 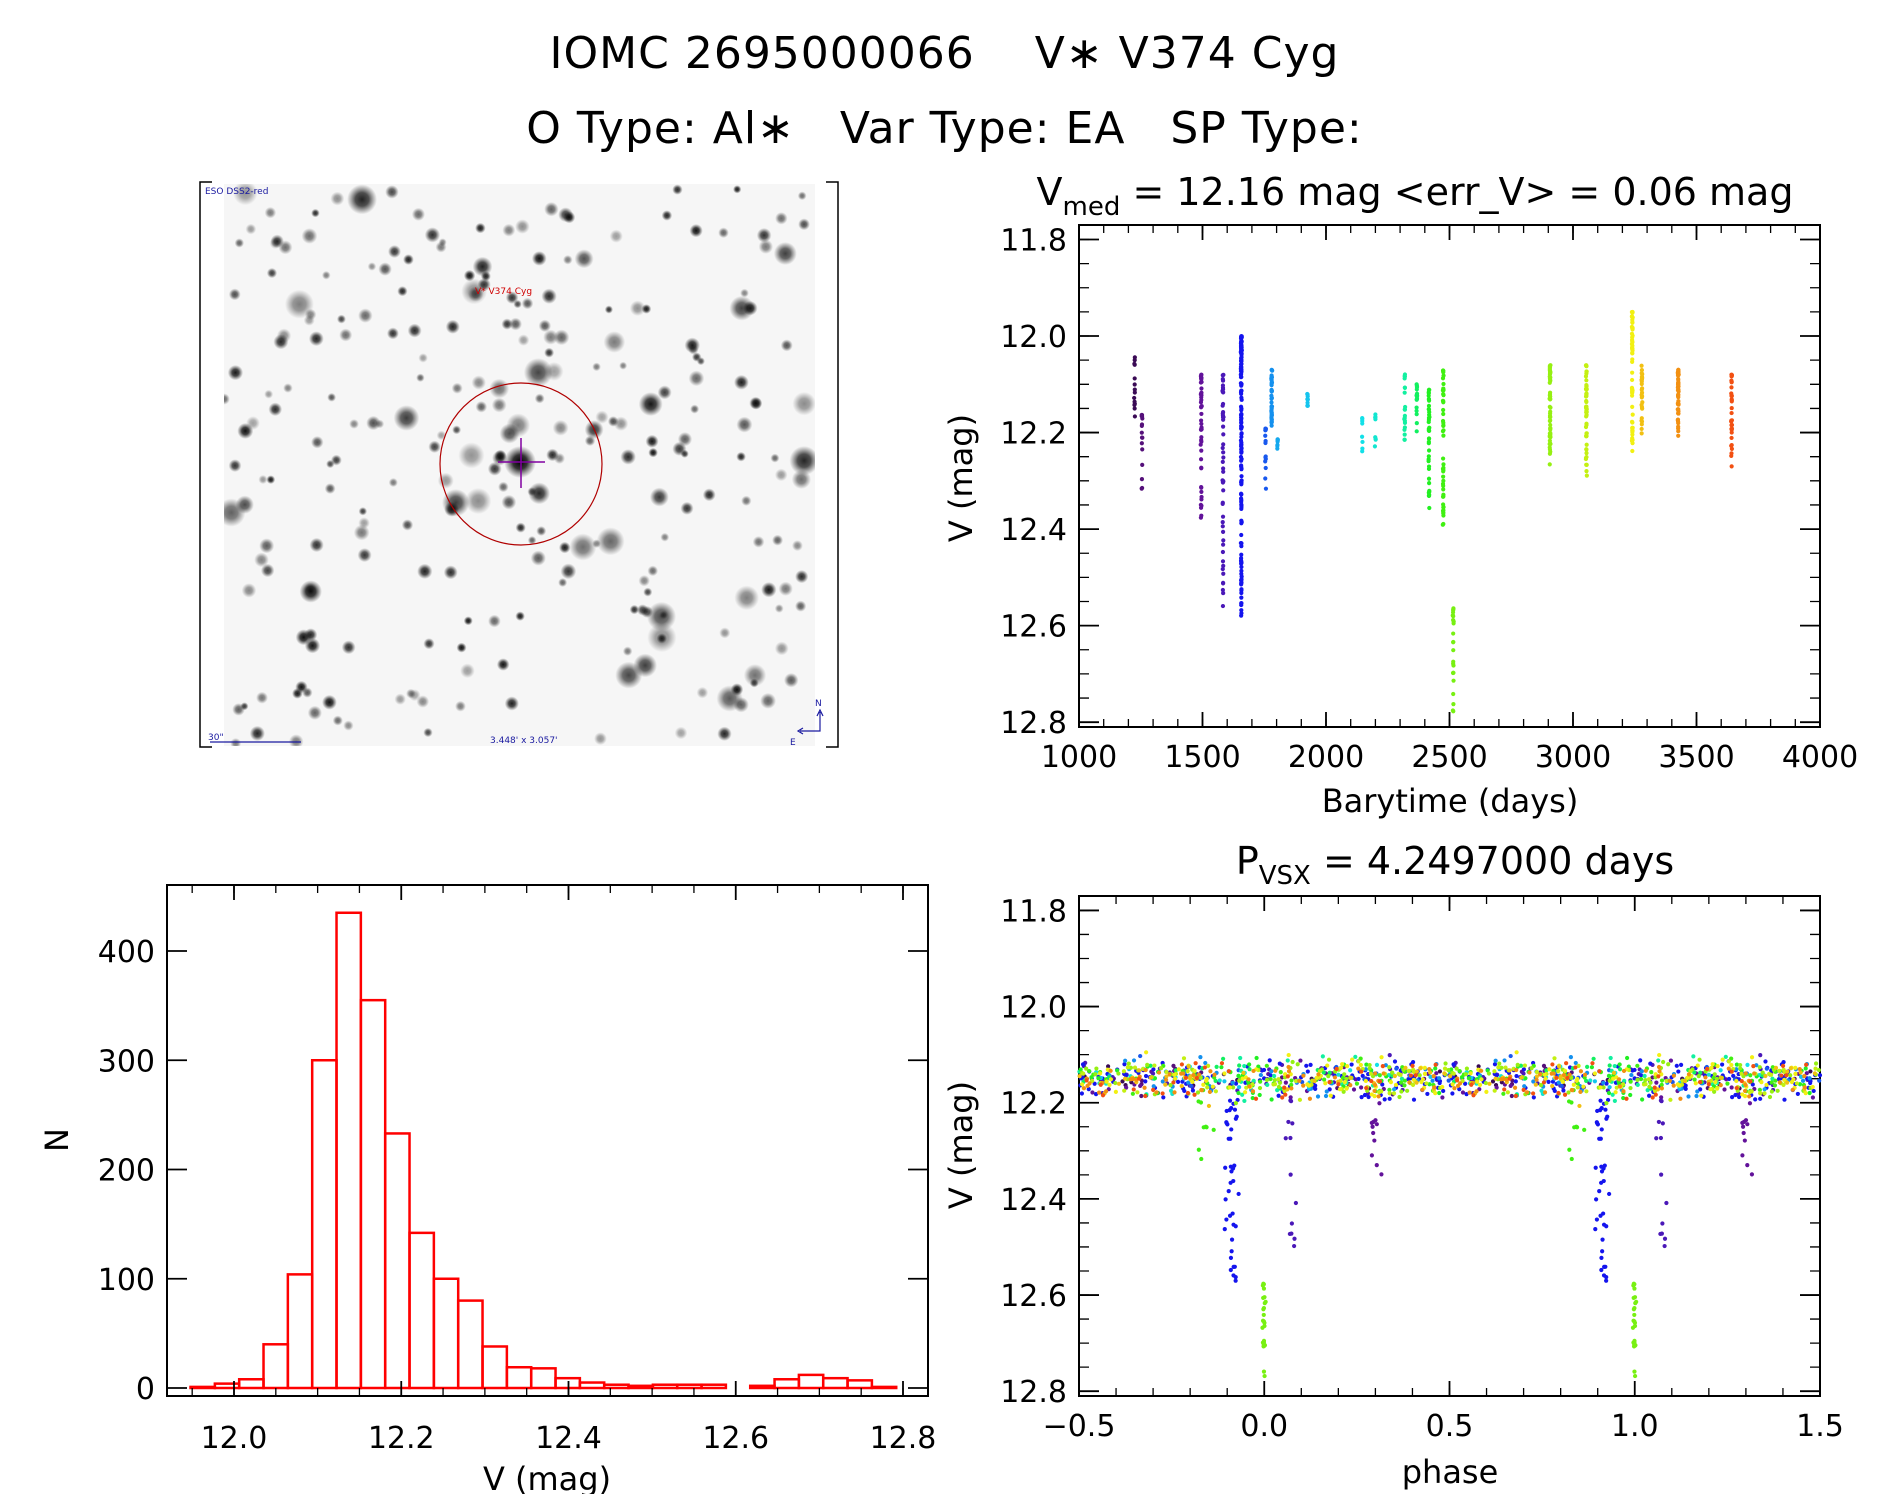 I want to click on plot-title-subscript: VSX, so click(x=1285, y=876).